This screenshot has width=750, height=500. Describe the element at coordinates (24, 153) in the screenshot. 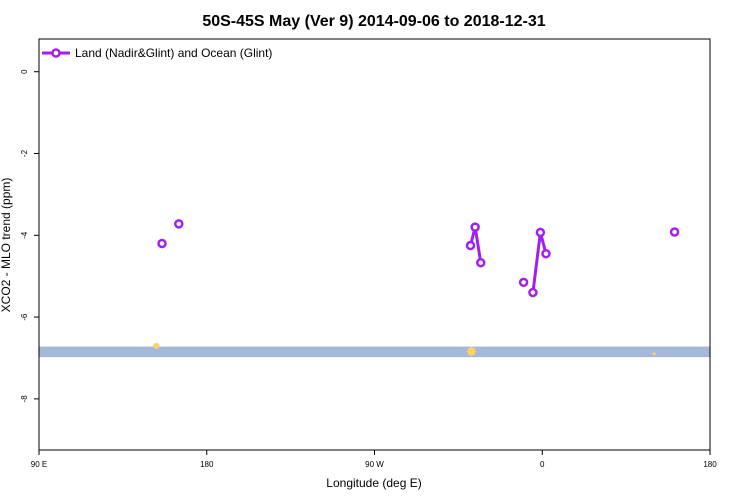

I see `y-tick-label: -2` at that location.